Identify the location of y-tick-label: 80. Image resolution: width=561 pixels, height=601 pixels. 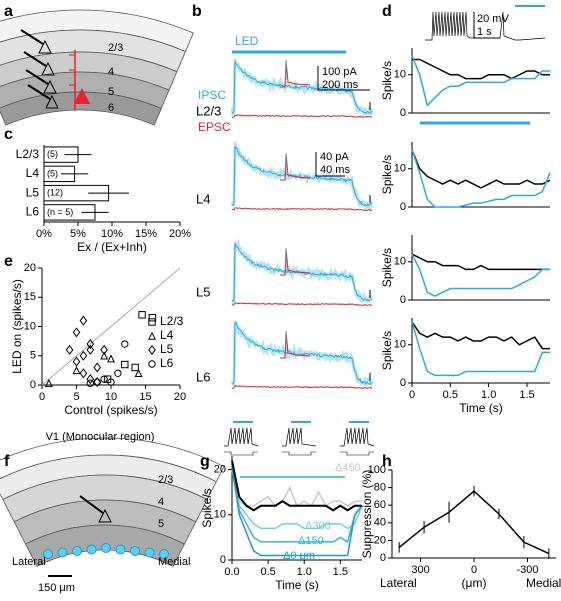
(380, 488).